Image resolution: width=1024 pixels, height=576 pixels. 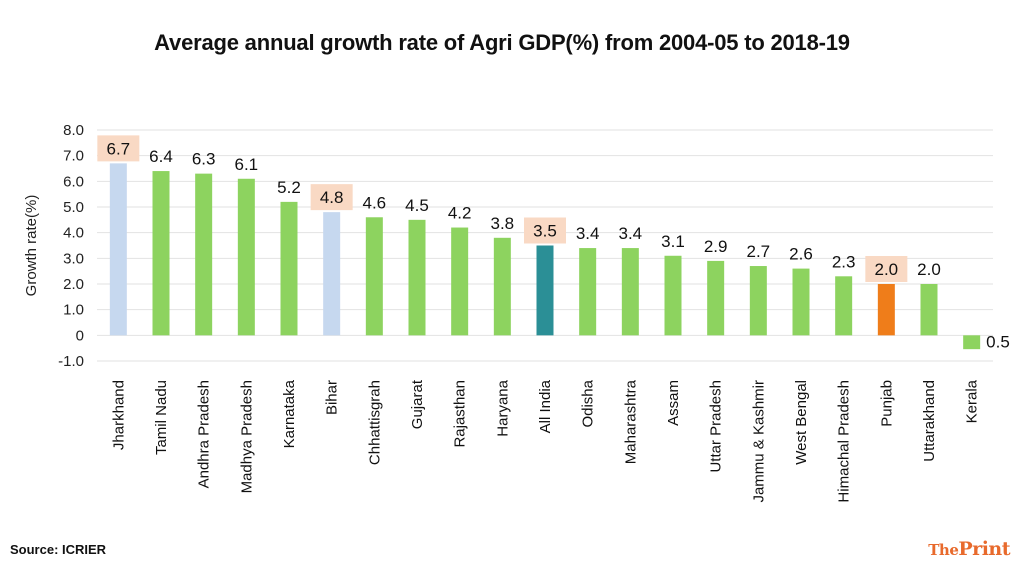 What do you see at coordinates (801, 254) in the screenshot?
I see `value-label: 2.6` at bounding box center [801, 254].